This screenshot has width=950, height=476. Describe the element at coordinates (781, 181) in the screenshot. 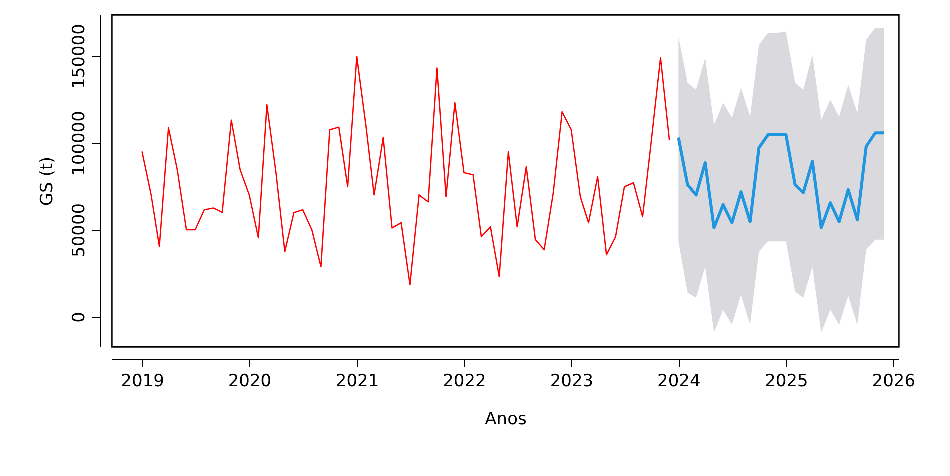

I see `line-series` at that location.